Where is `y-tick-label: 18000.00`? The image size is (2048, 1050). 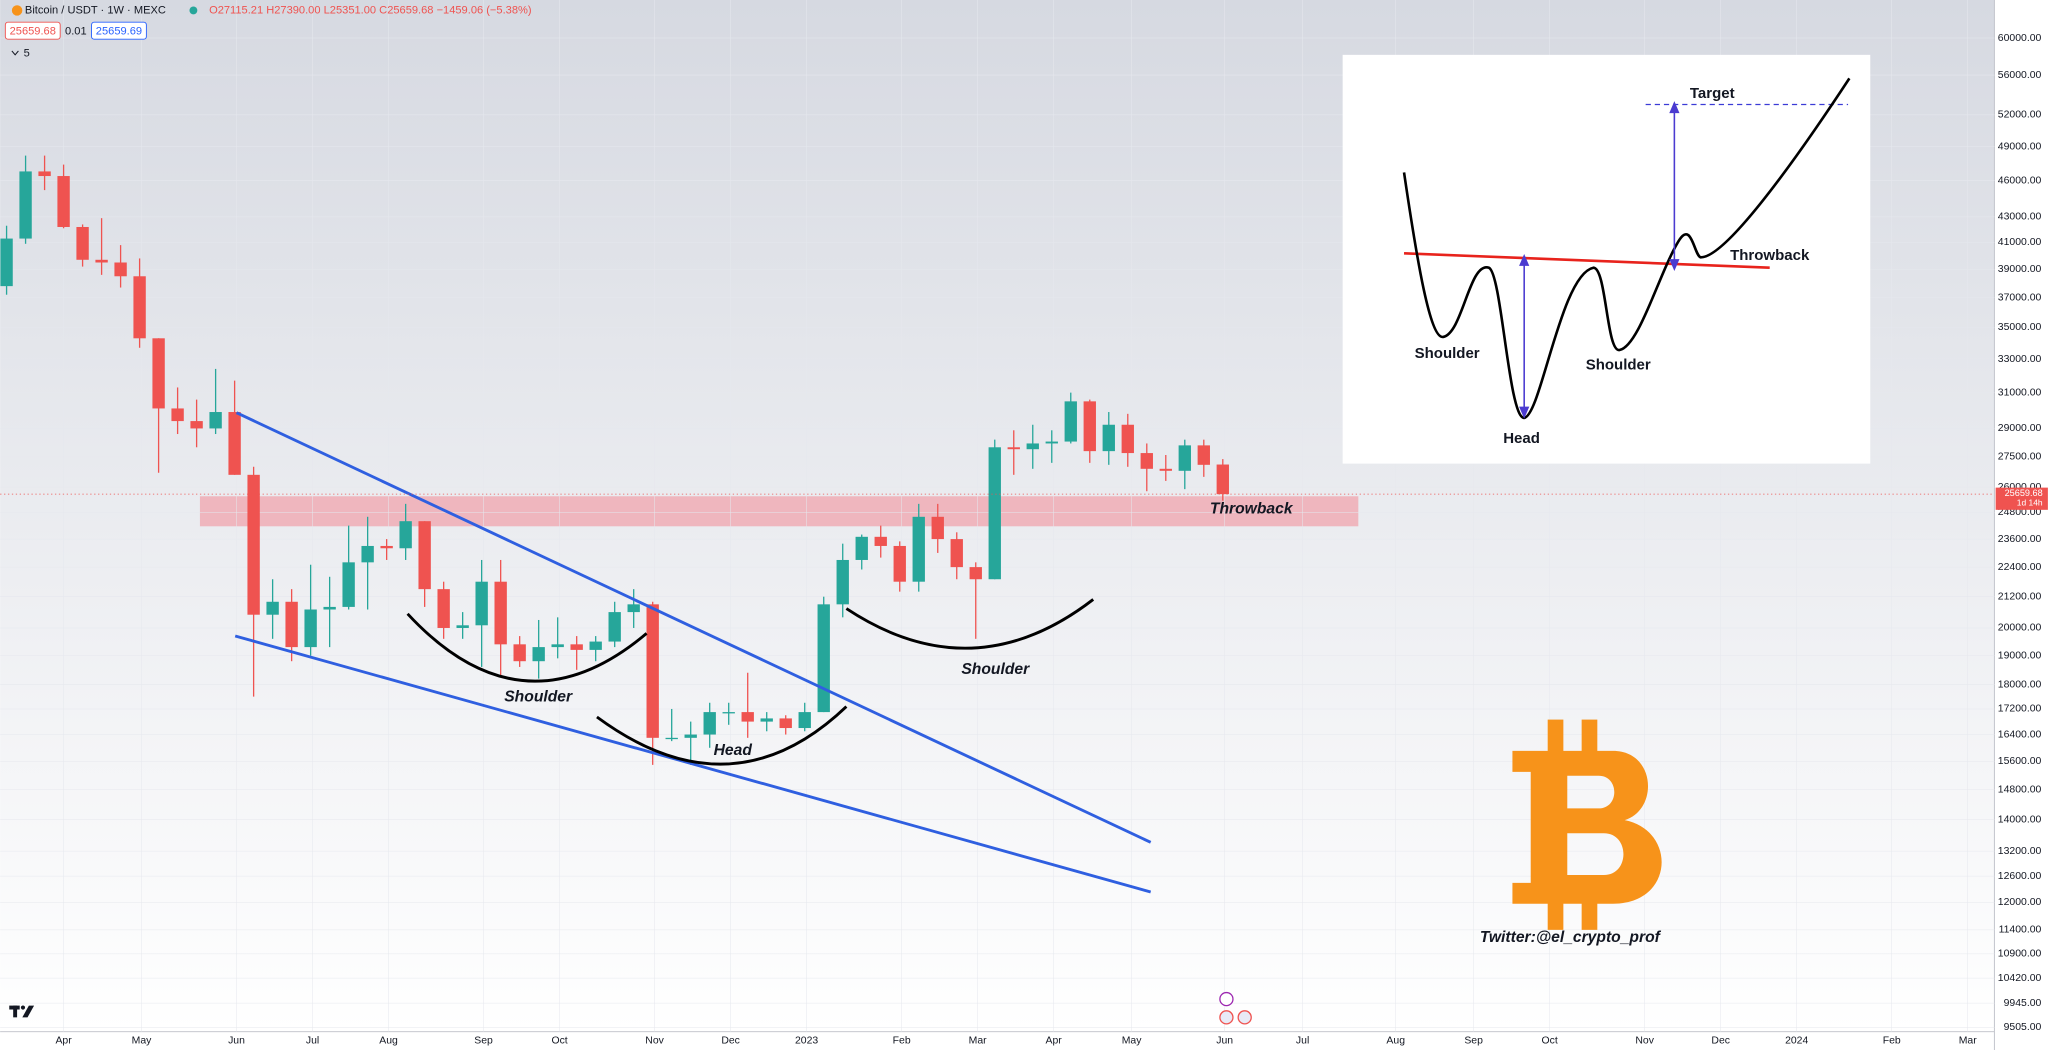 y-tick-label: 18000.00 is located at coordinates (2020, 684).